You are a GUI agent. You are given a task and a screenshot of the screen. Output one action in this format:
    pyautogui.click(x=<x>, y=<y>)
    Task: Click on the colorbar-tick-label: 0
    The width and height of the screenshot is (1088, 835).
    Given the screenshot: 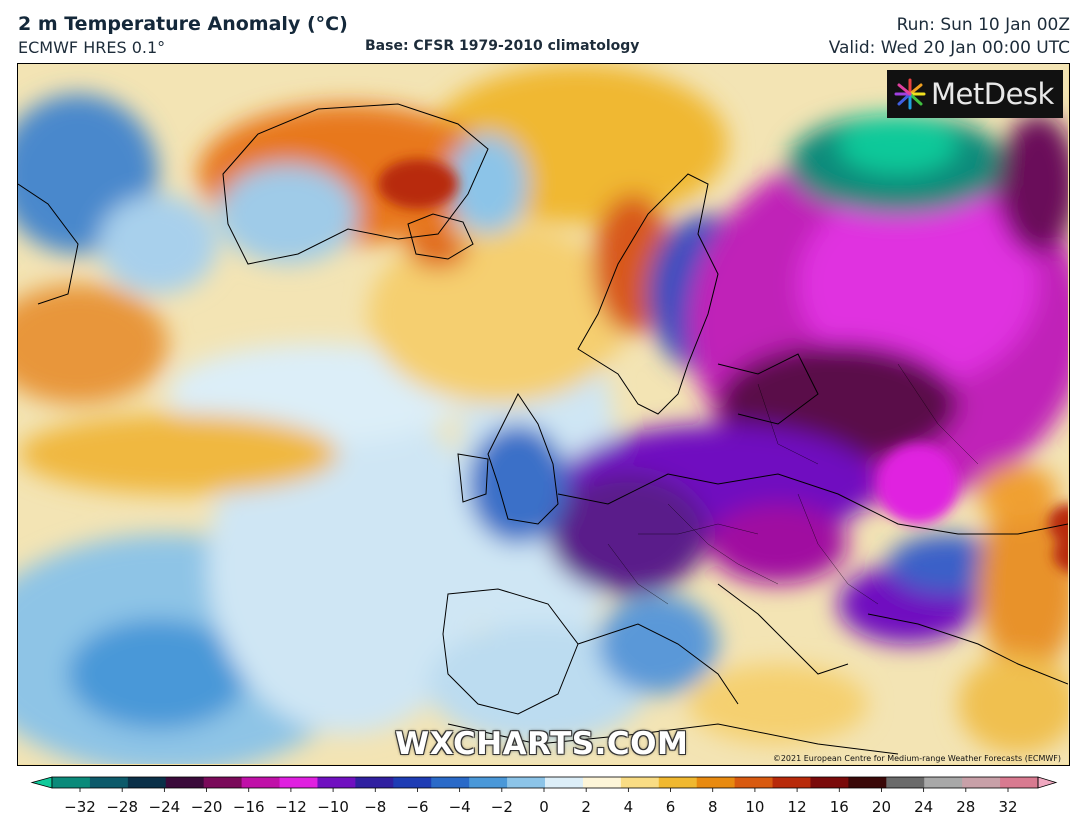 What is the action you would take?
    pyautogui.click(x=544, y=807)
    